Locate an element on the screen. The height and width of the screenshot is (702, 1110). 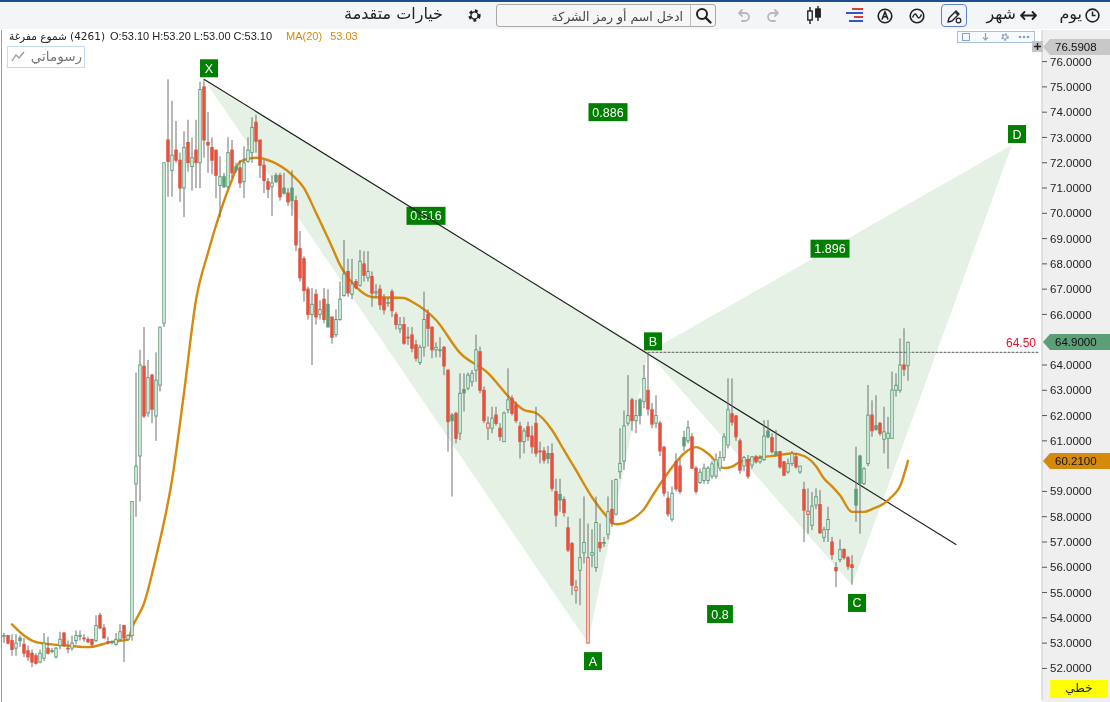
y-tick-label: 68.0000 is located at coordinates (1071, 263).